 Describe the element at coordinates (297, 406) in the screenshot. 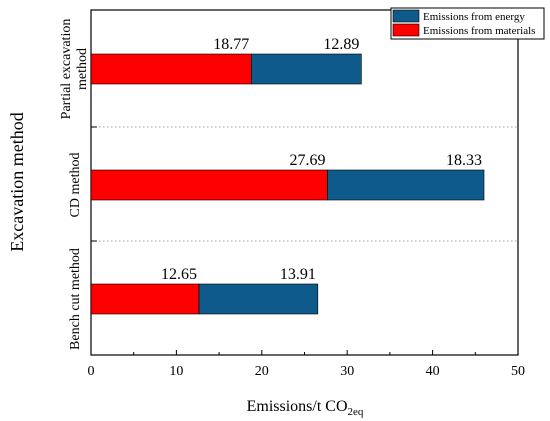

I see `x-axis-title-main: Emissions/t CO` at that location.